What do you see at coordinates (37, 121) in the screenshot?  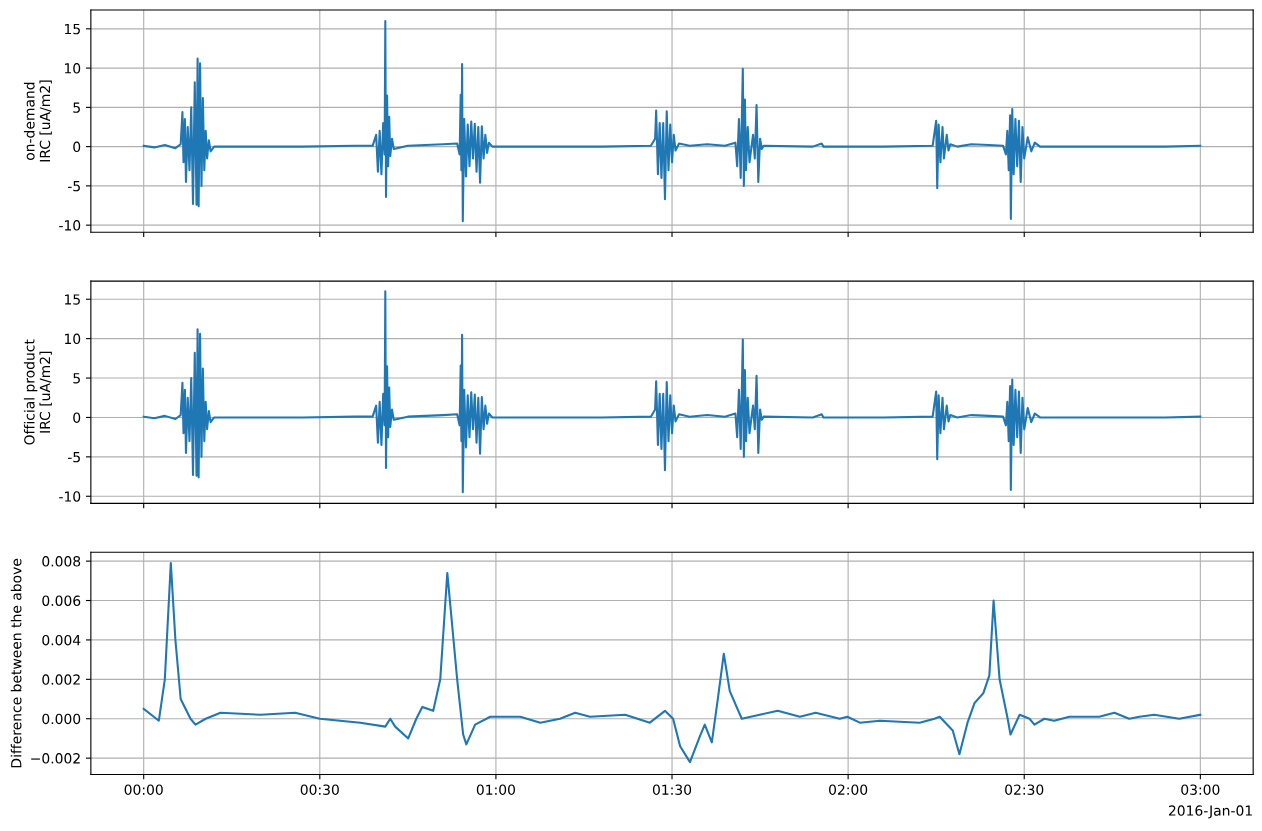 I see `y-axis-title: on-demand IRC [uA/m2]` at bounding box center [37, 121].